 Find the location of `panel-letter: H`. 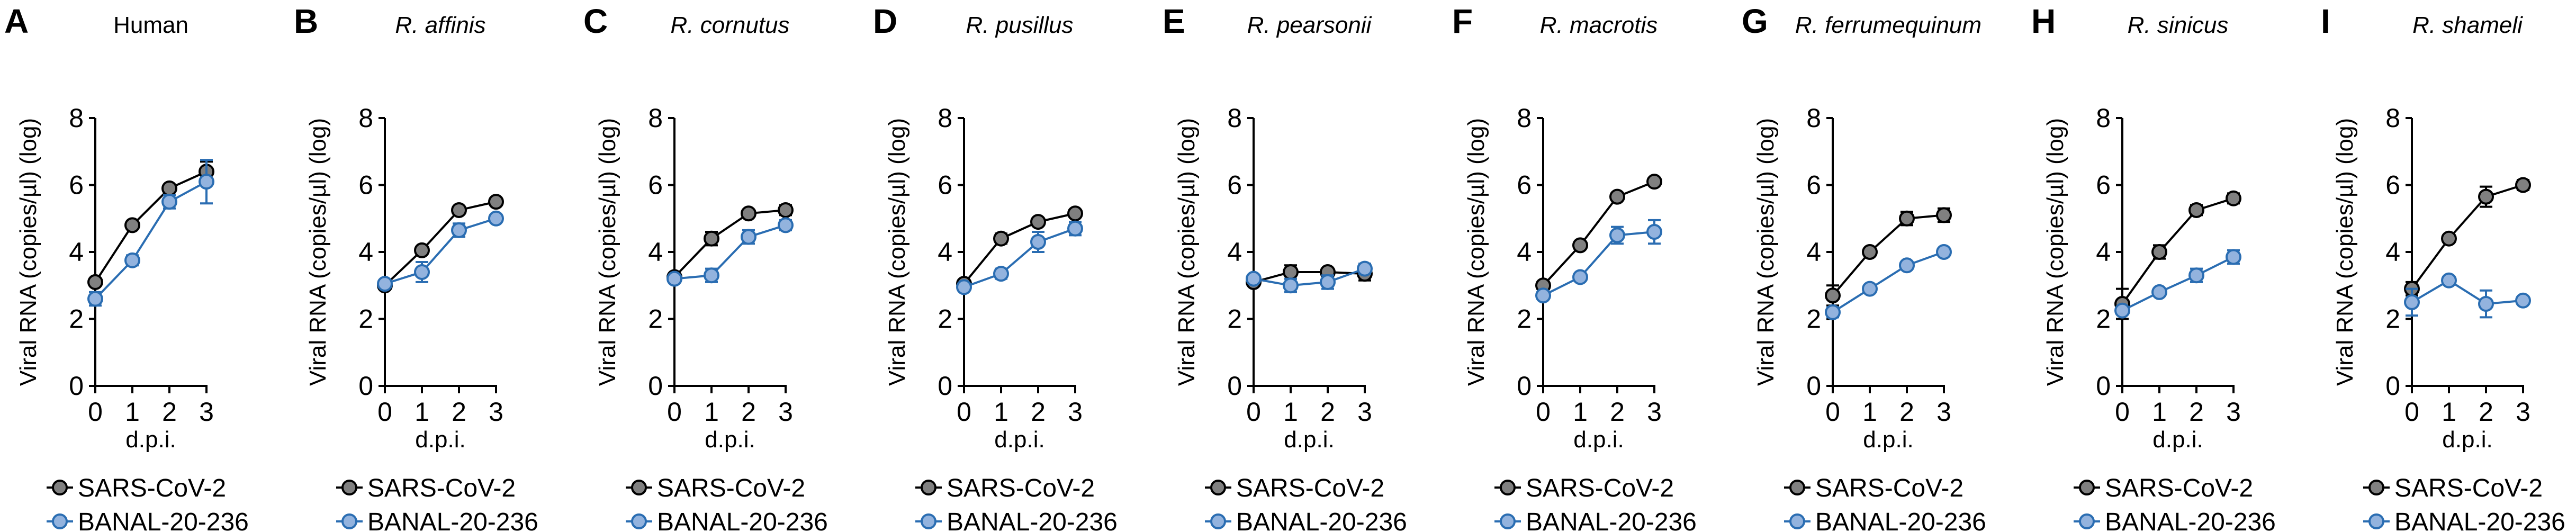

panel-letter: H is located at coordinates (2044, 21).